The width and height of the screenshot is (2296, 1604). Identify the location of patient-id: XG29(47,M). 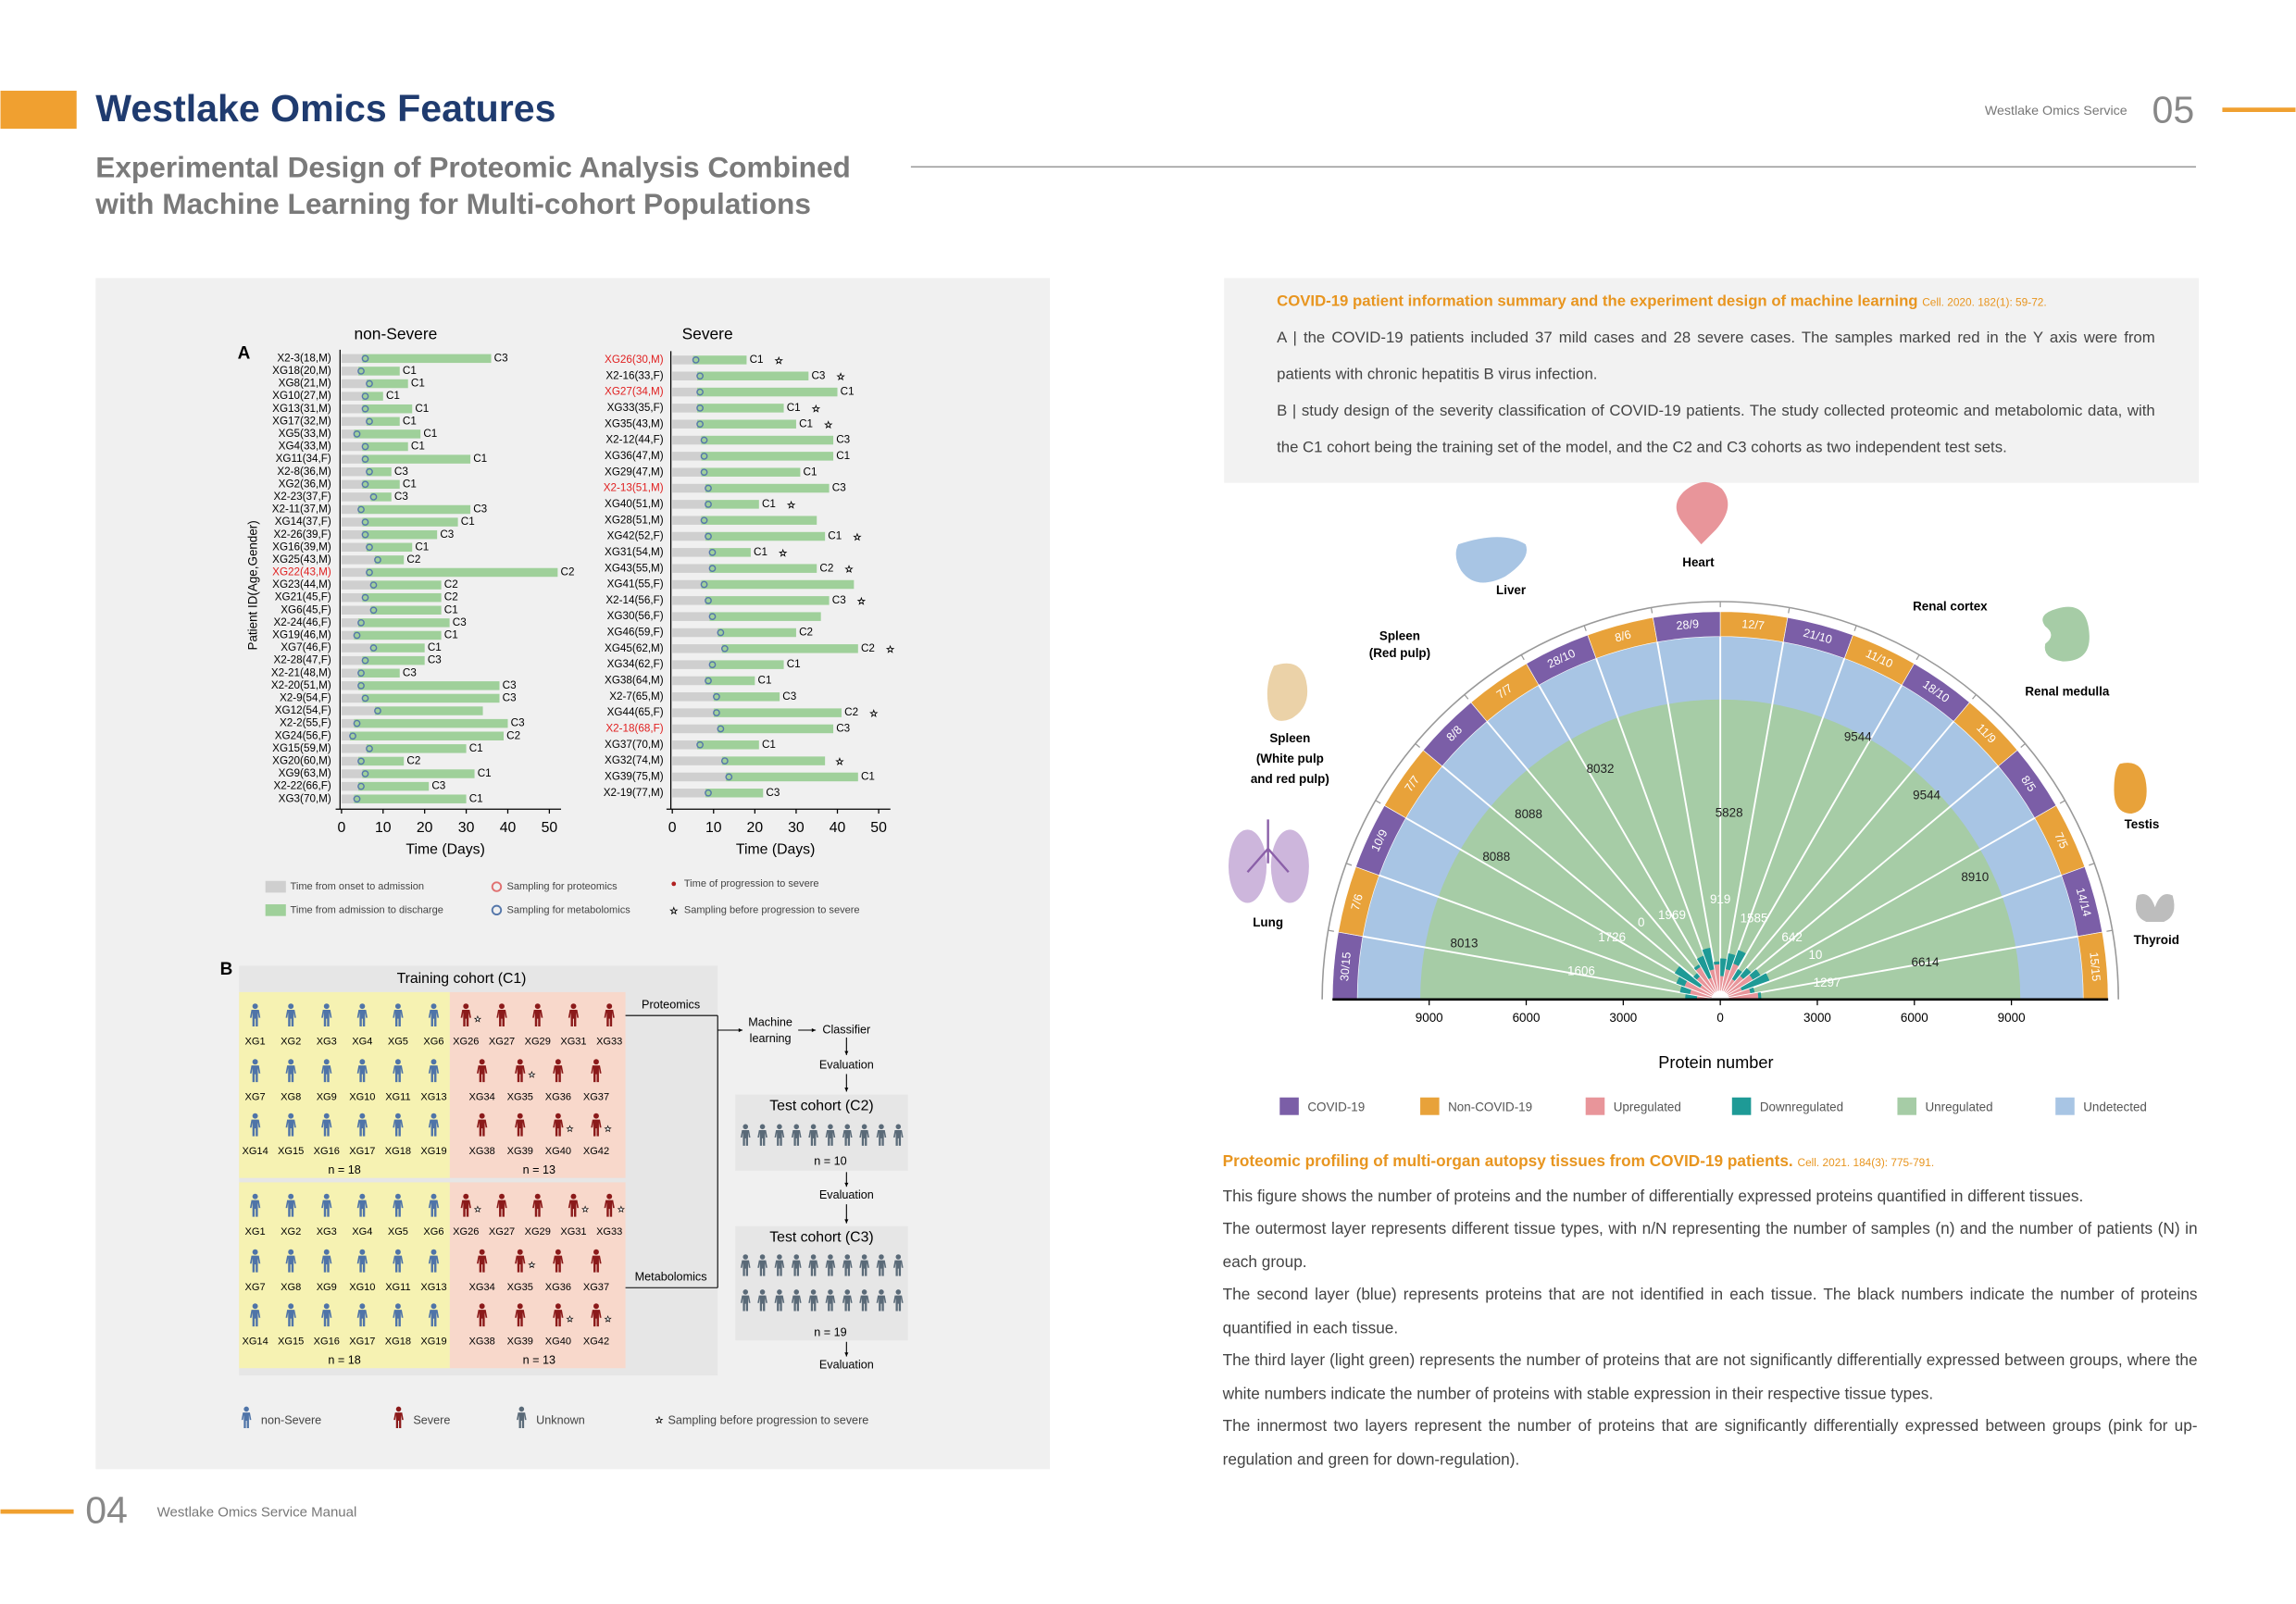
(634, 472).